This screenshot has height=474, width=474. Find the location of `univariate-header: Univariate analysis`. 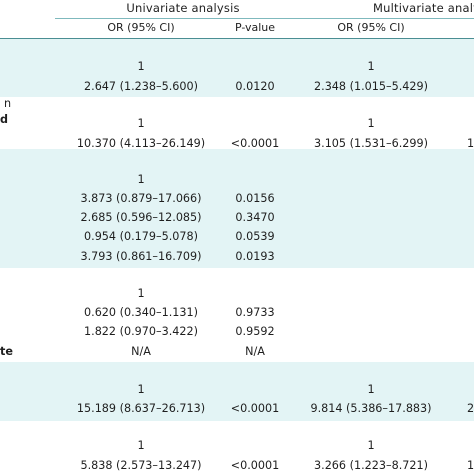

univariate-header: Univariate analysis is located at coordinates (183, 8).